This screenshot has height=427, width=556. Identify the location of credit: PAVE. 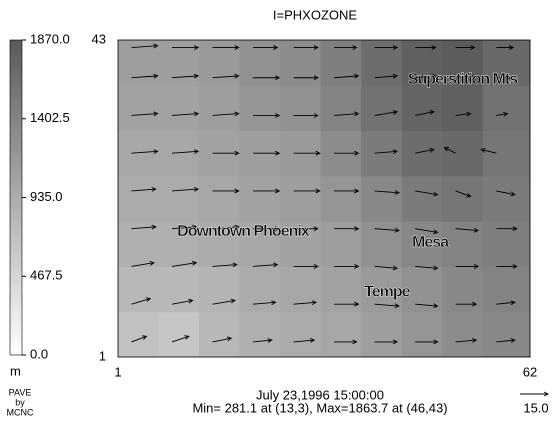
(20, 392).